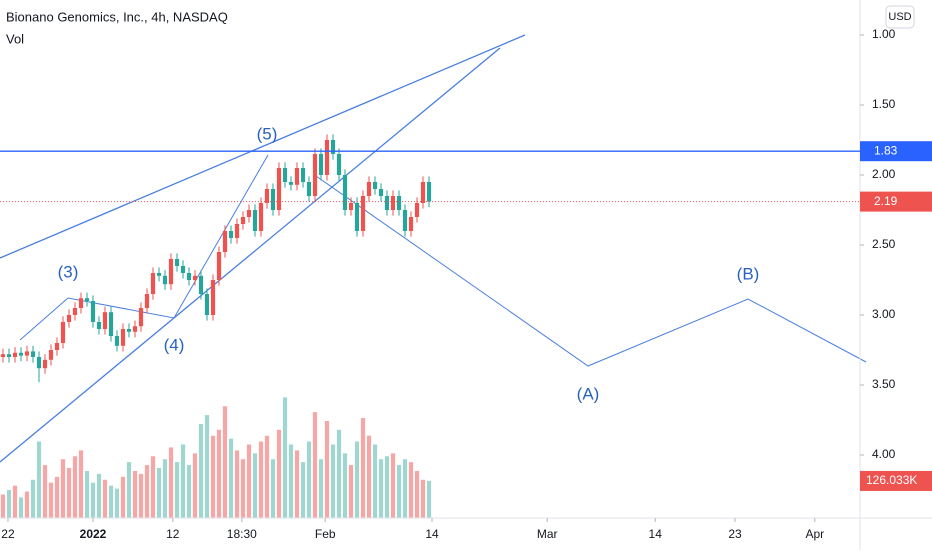 This screenshot has height=555, width=932. I want to click on volume-label-box, so click(896, 480).